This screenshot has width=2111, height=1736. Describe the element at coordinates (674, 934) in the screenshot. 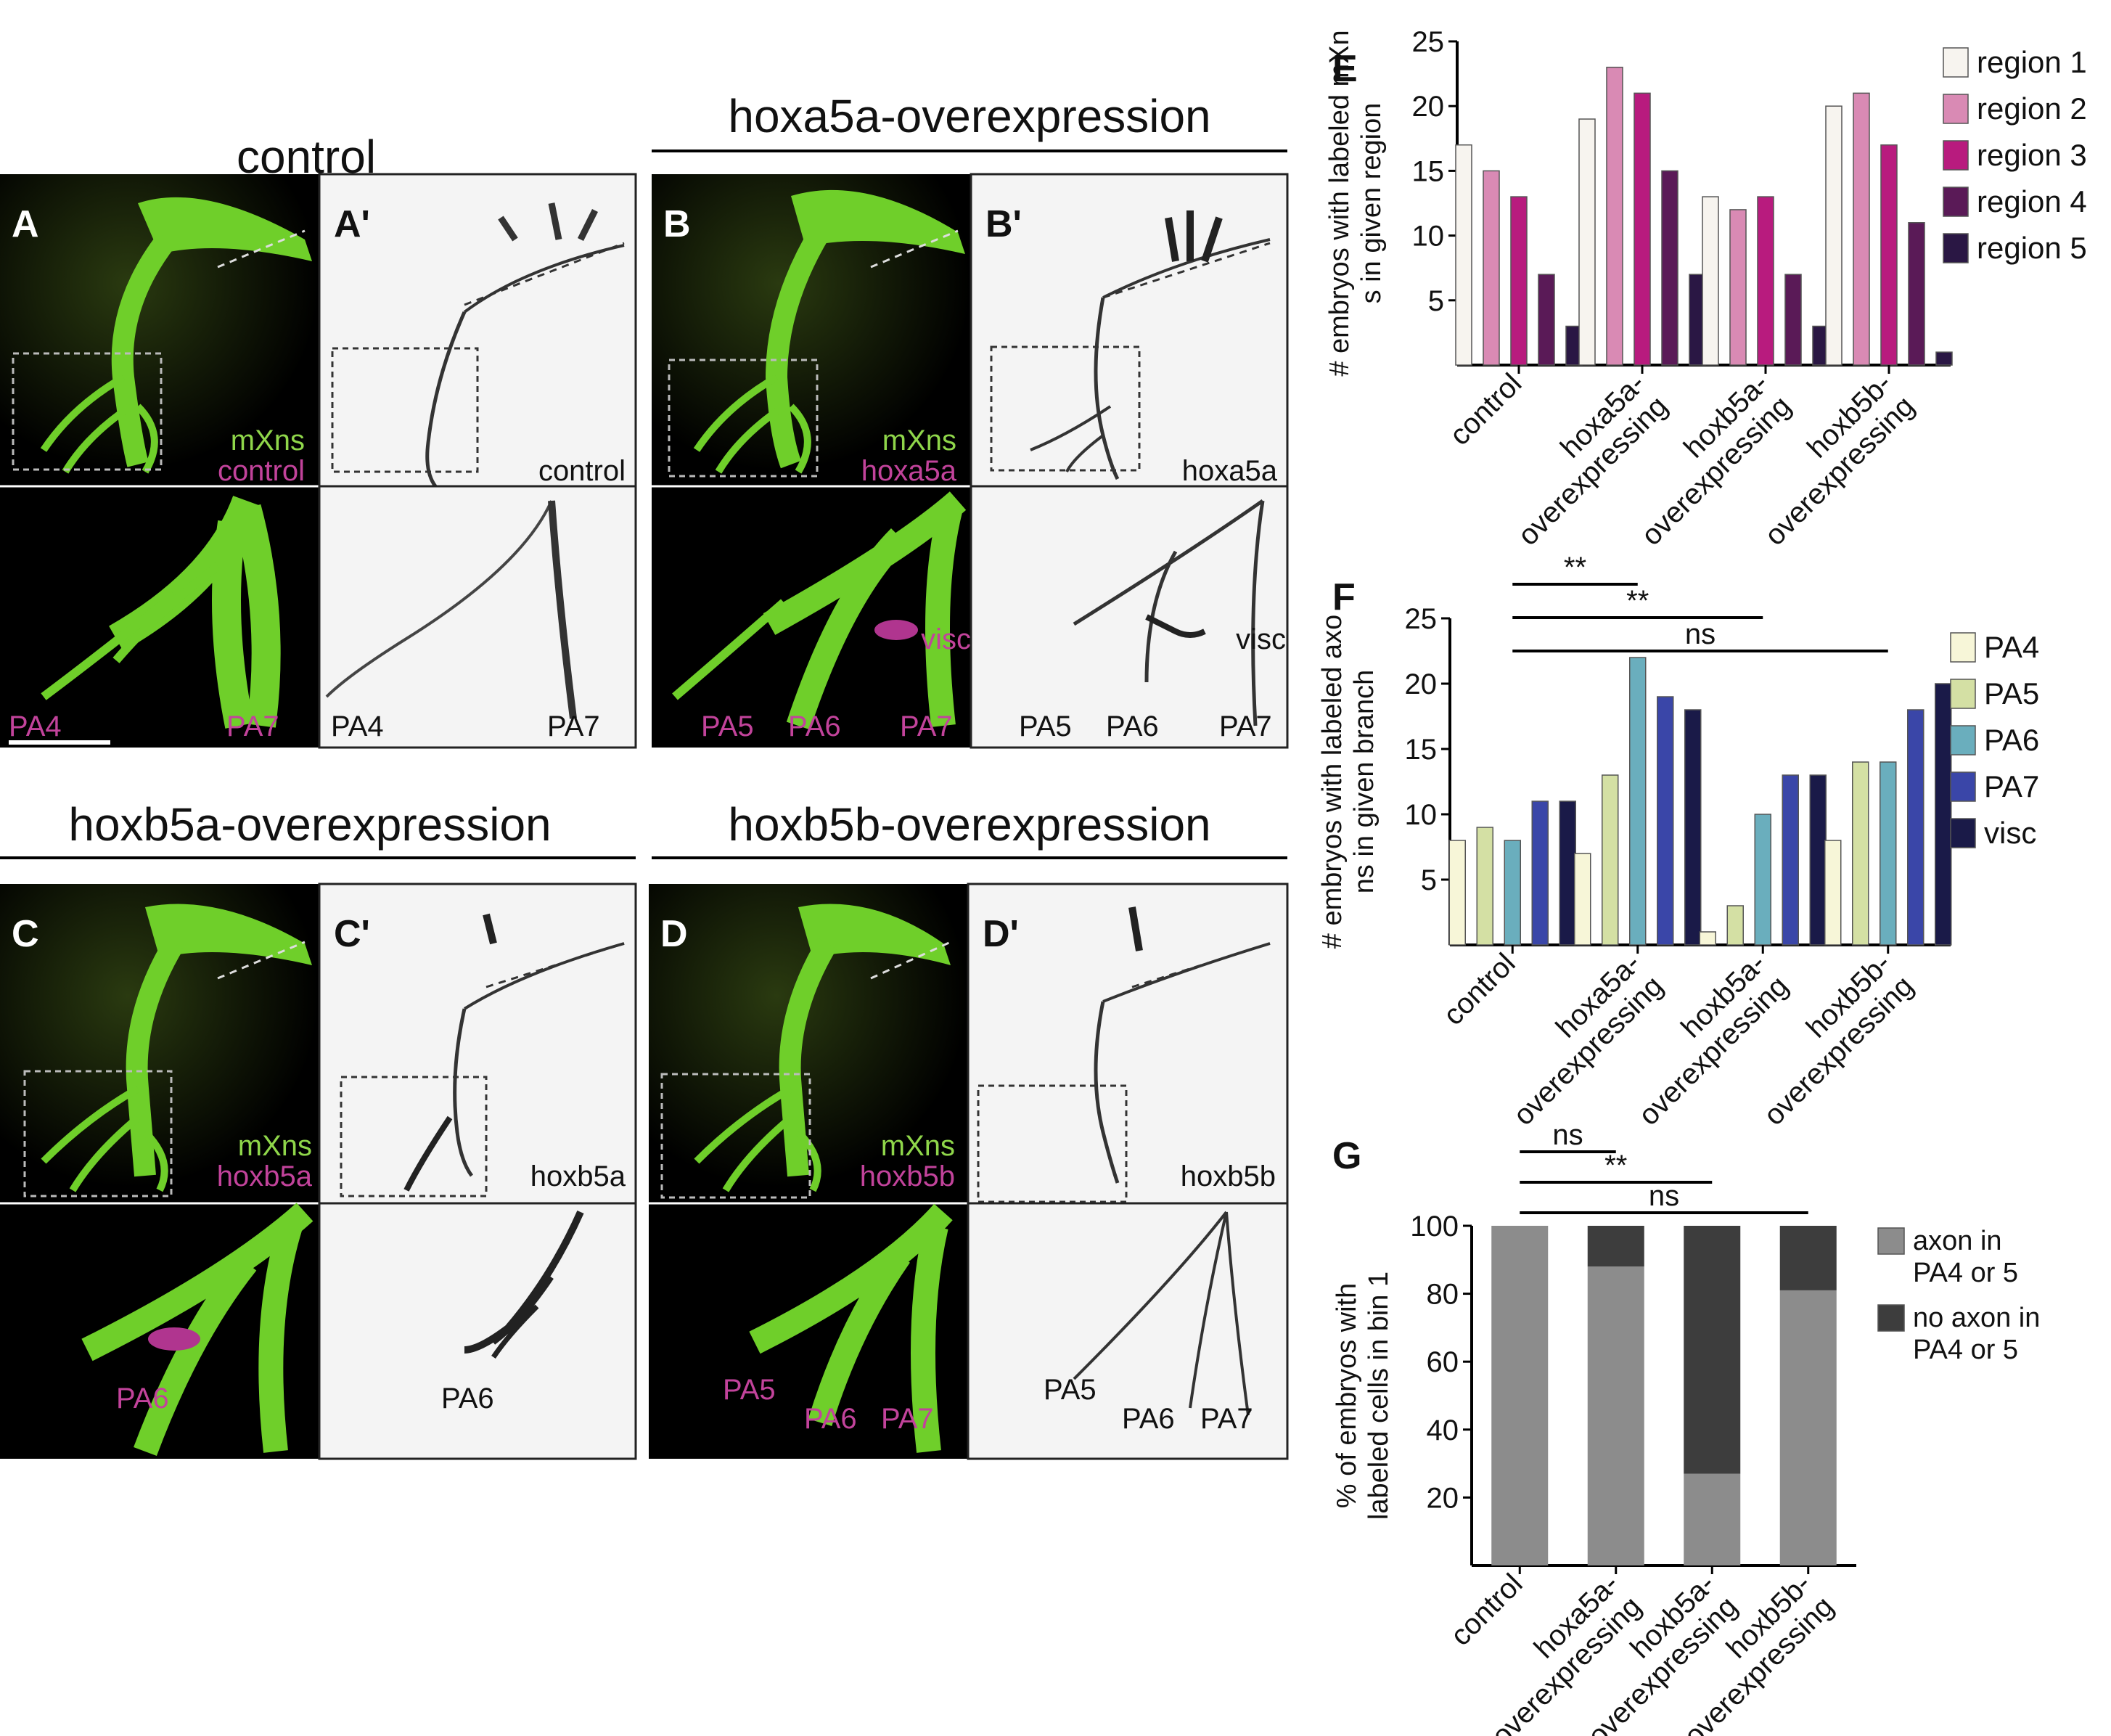

I see `panel-letter: D` at that location.